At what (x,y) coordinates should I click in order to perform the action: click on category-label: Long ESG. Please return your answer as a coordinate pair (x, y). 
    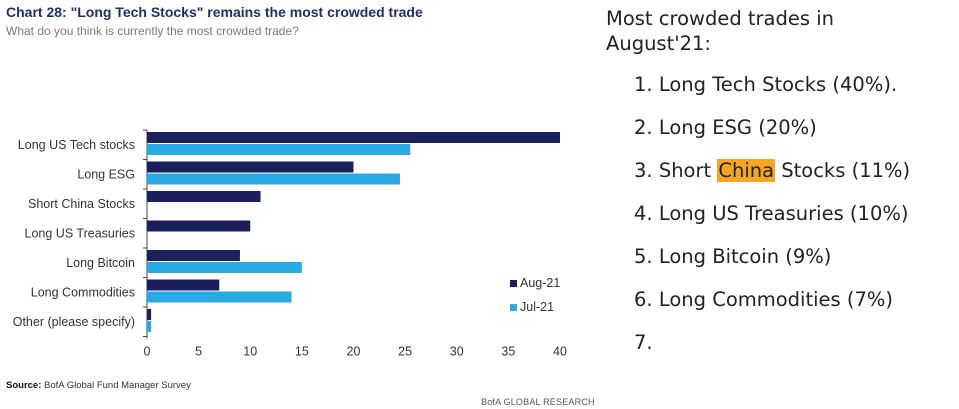
    Looking at the image, I should click on (106, 174).